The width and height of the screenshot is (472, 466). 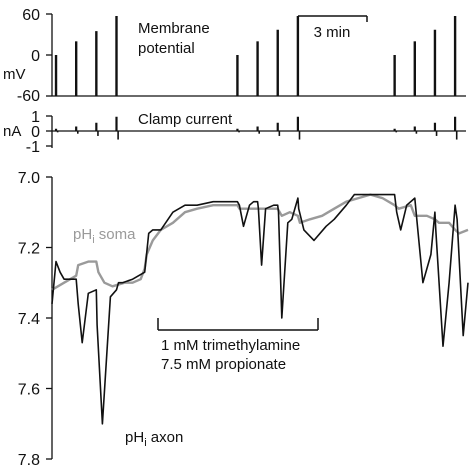 I want to click on clamp-current-panel: 1 0 -1 nA Clamp current, so click(x=234, y=132).